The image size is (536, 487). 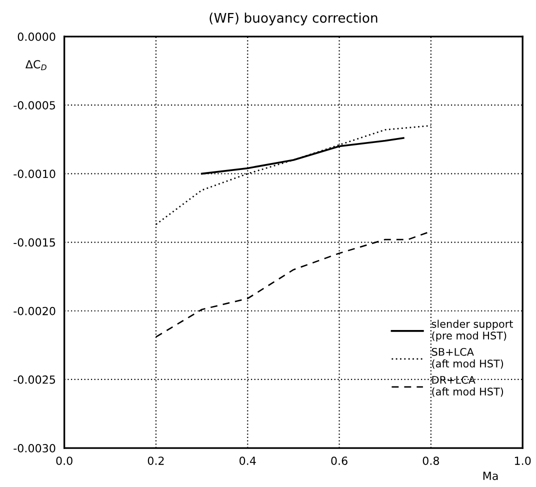 I want to click on y-tick-label: -0.0005, so click(x=35, y=105).